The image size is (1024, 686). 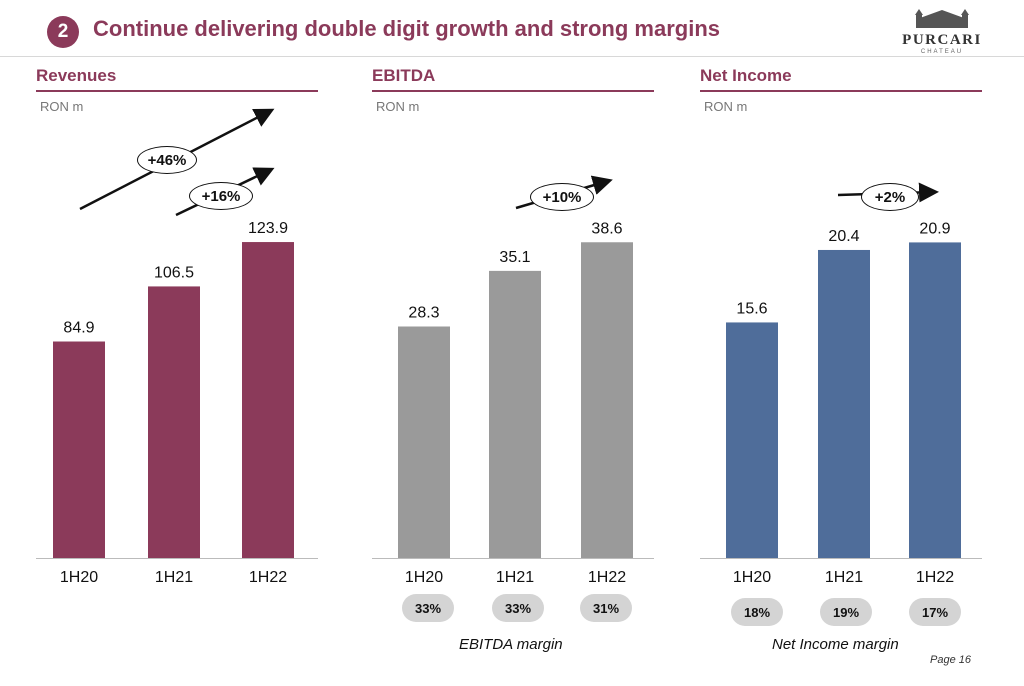 What do you see at coordinates (221, 196) in the screenshot?
I see `revenue-growth-16-badge: +16%` at bounding box center [221, 196].